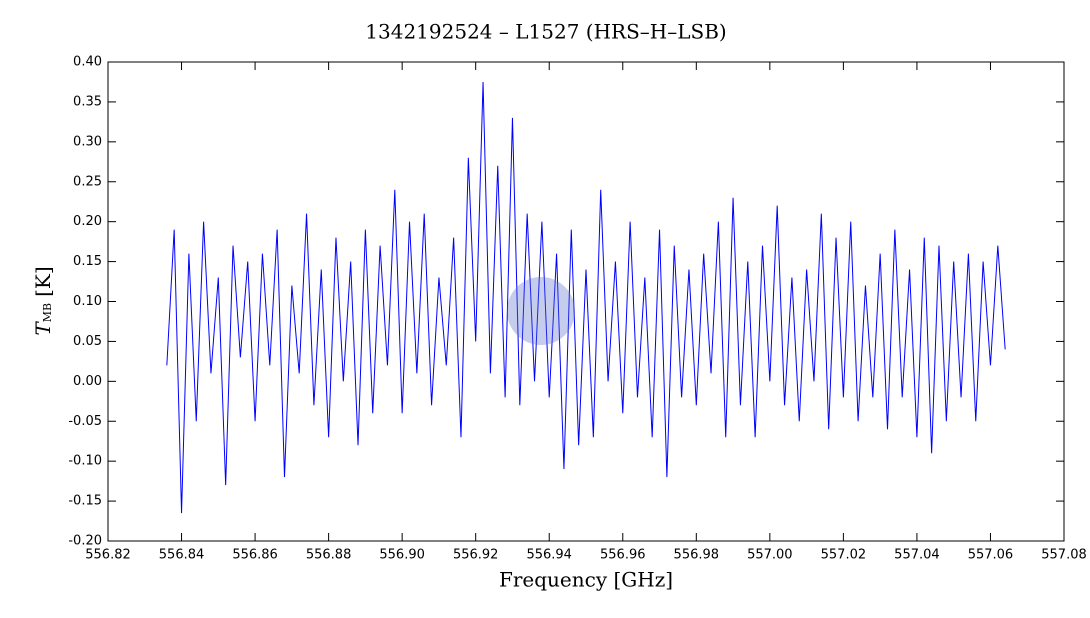  What do you see at coordinates (623, 555) in the screenshot?
I see `x-tick-label: 556.96` at bounding box center [623, 555].